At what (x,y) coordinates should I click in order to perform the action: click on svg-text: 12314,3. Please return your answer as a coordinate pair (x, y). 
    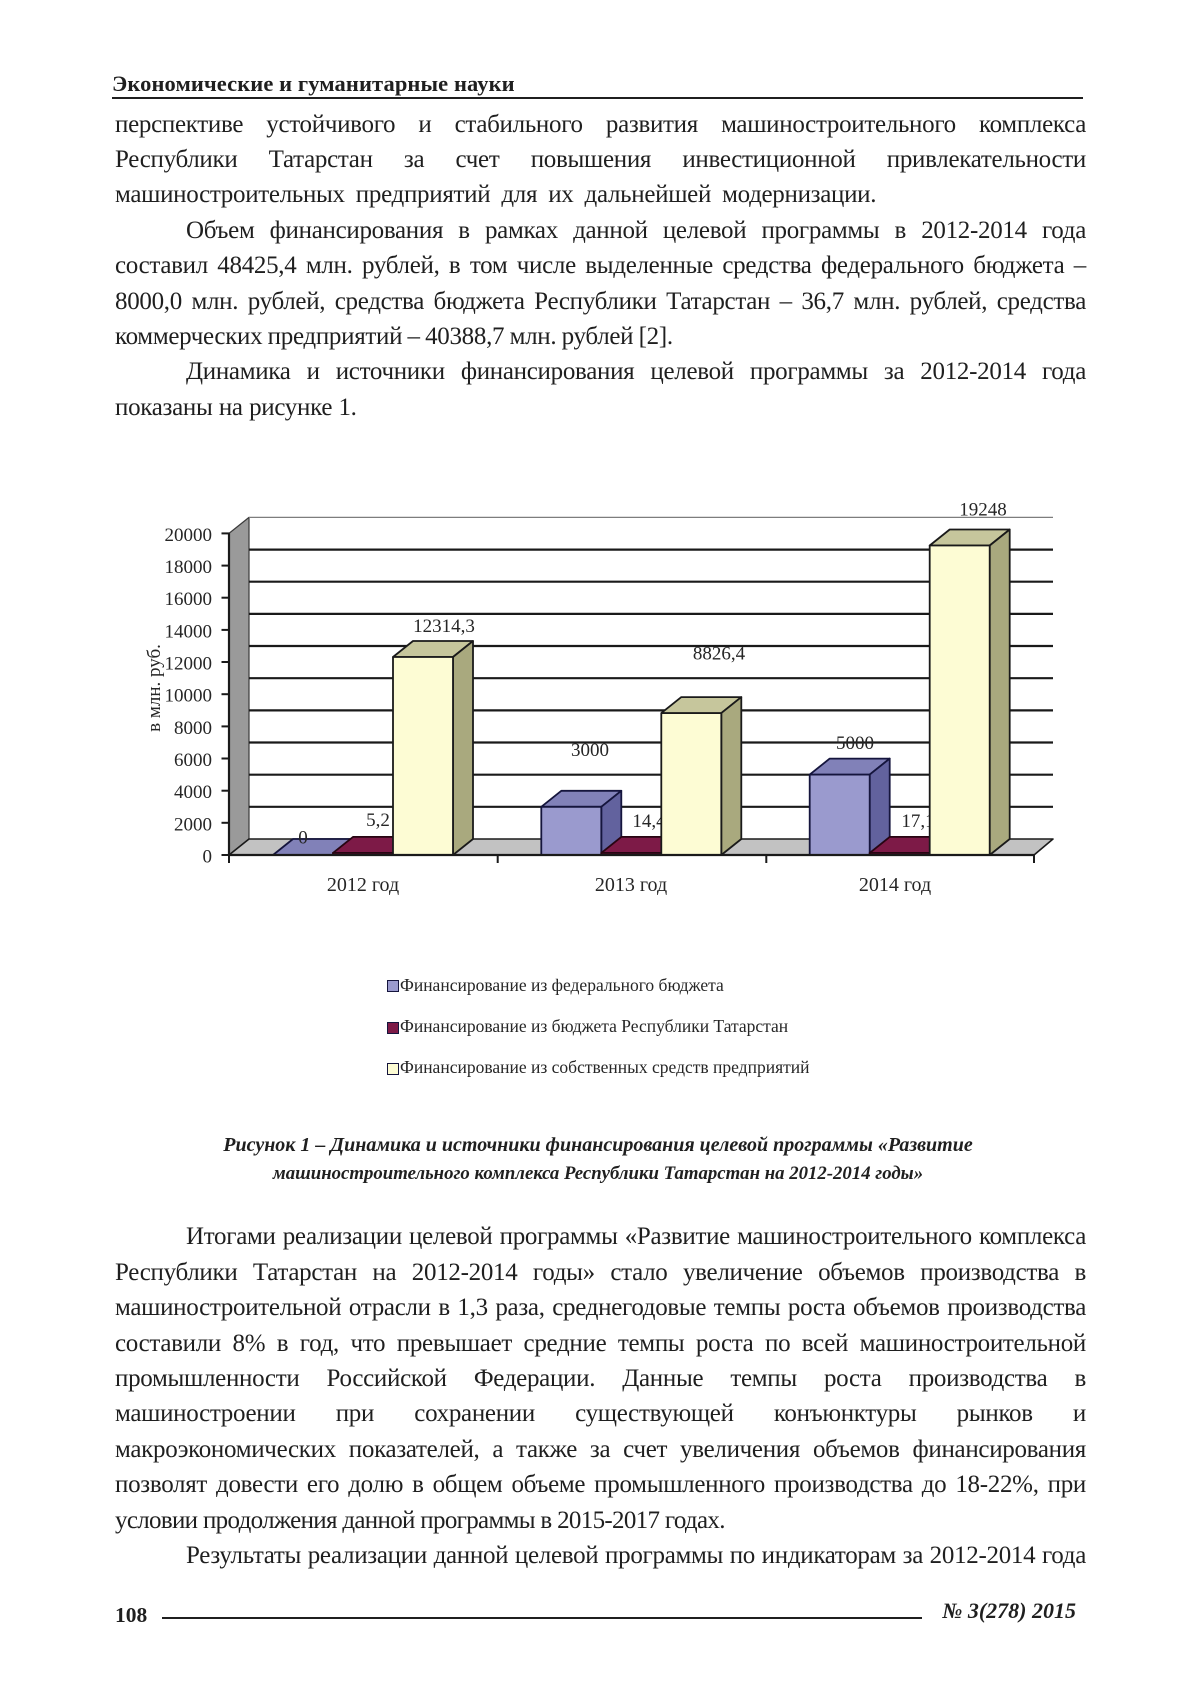
    Looking at the image, I should click on (444, 626).